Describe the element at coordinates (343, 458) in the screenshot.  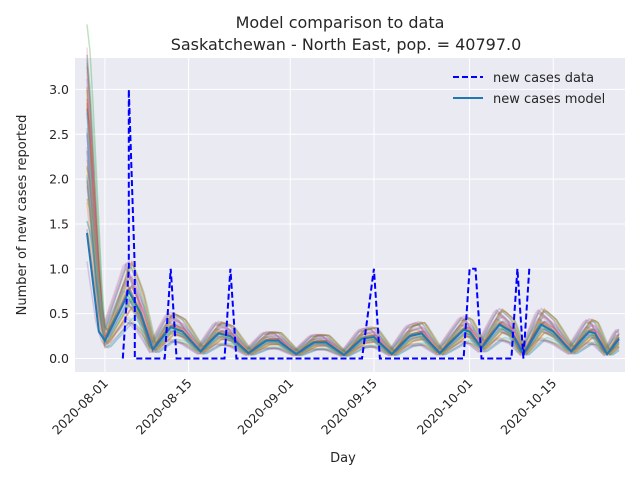
I see `x-axis-label: Day` at that location.